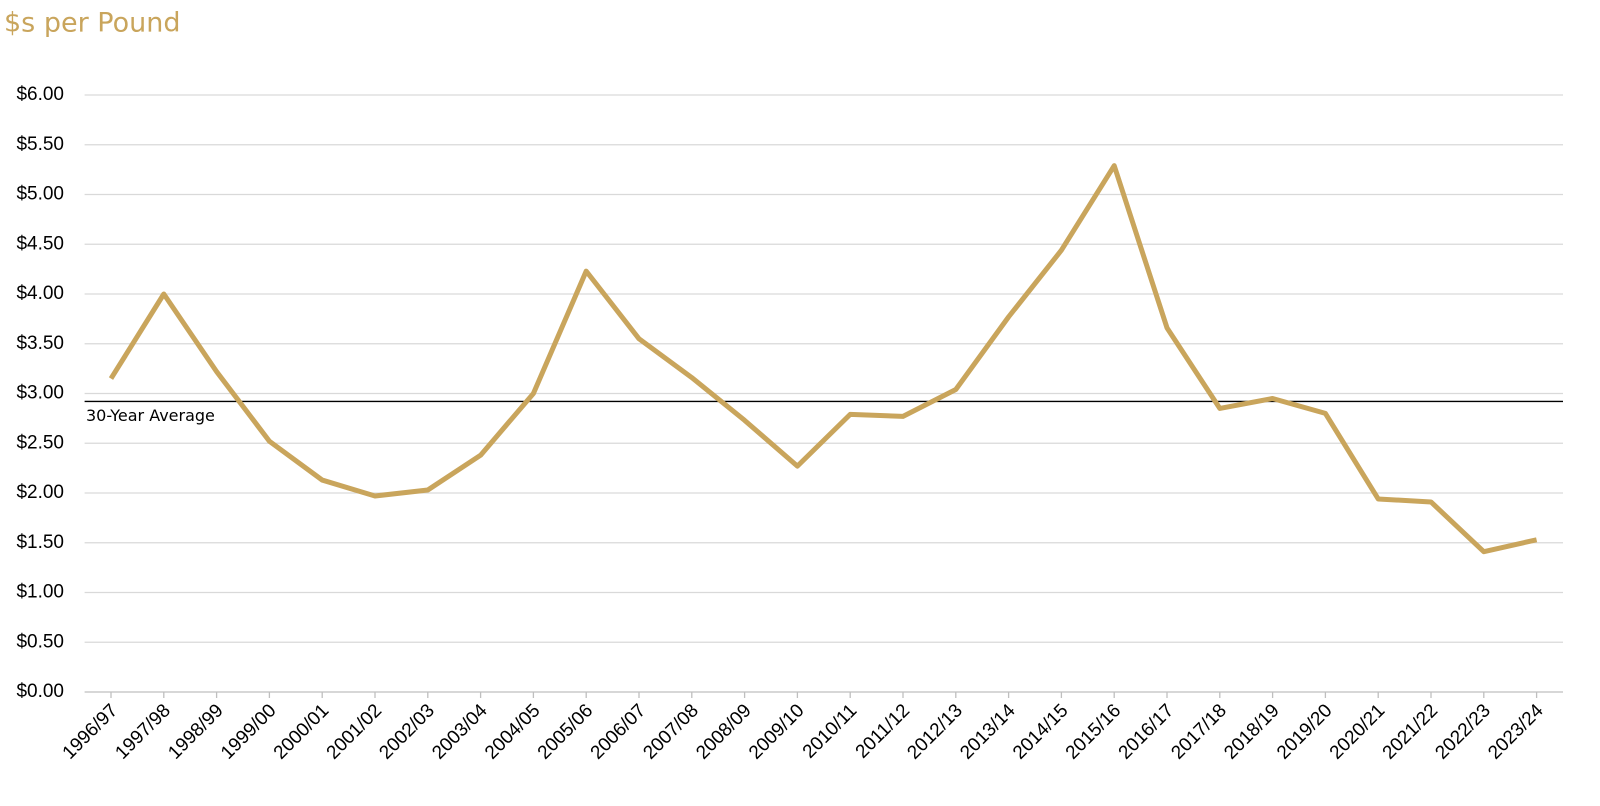 The image size is (1600, 806). I want to click on chart-title: $s per Pound, so click(92, 23).